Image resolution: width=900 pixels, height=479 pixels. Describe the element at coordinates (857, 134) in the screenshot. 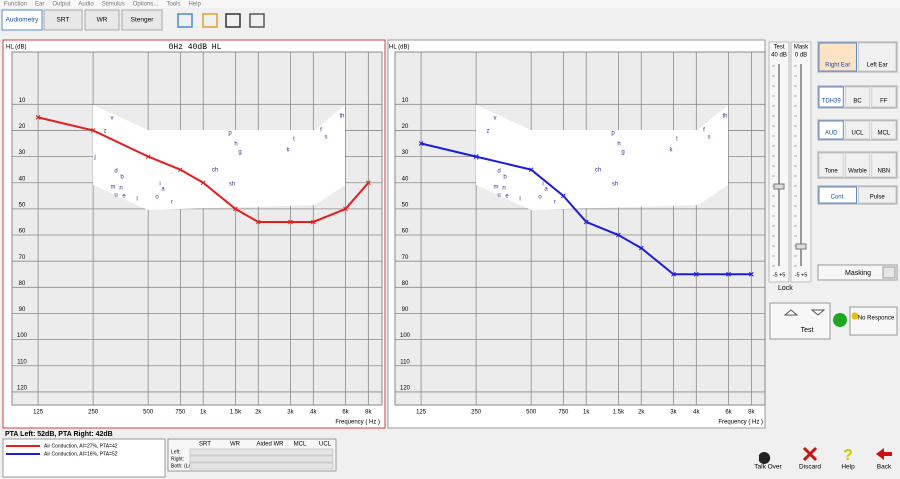

I see `toggle-label: UCL` at that location.